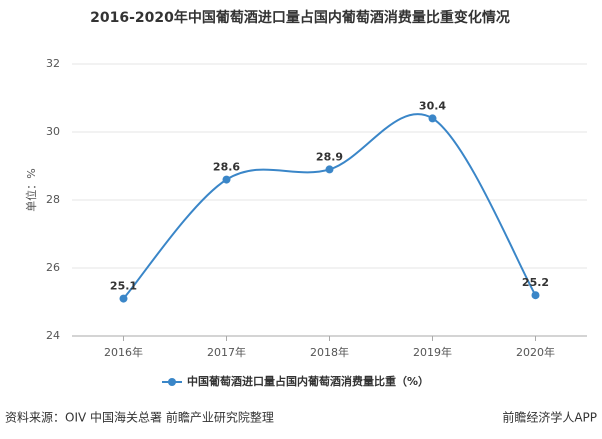 This screenshot has width=602, height=439. Describe the element at coordinates (123, 352) in the screenshot. I see `x-tick-label: 2016年` at that location.